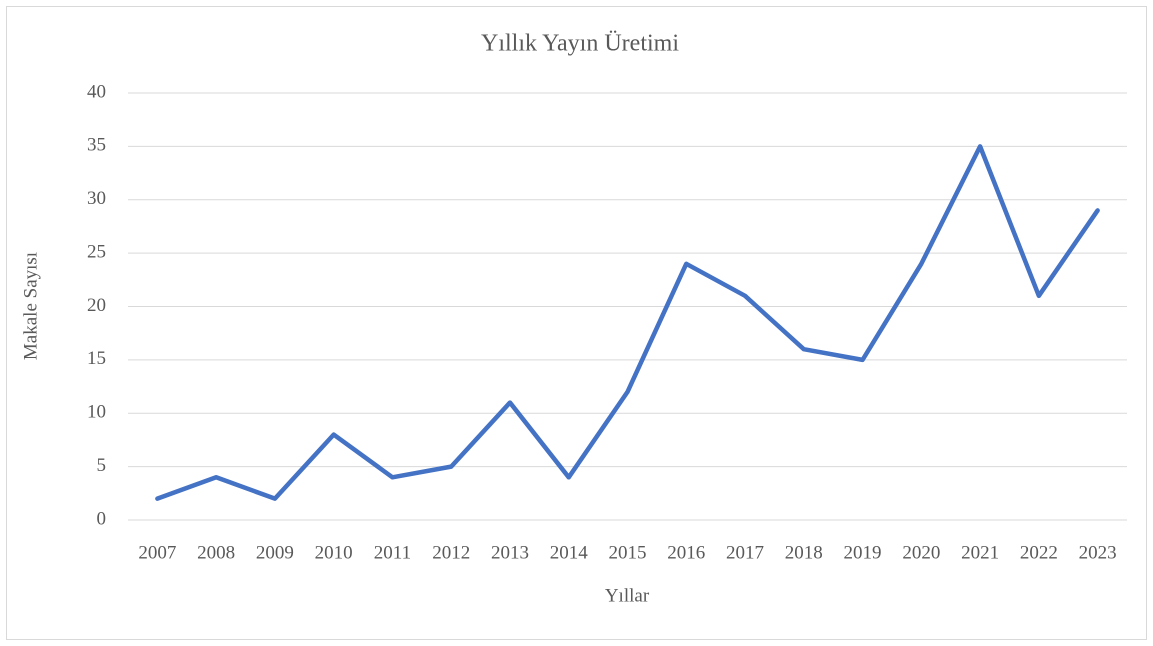 The width and height of the screenshot is (1153, 646). Describe the element at coordinates (96, 145) in the screenshot. I see `y-tick-label: 35` at that location.